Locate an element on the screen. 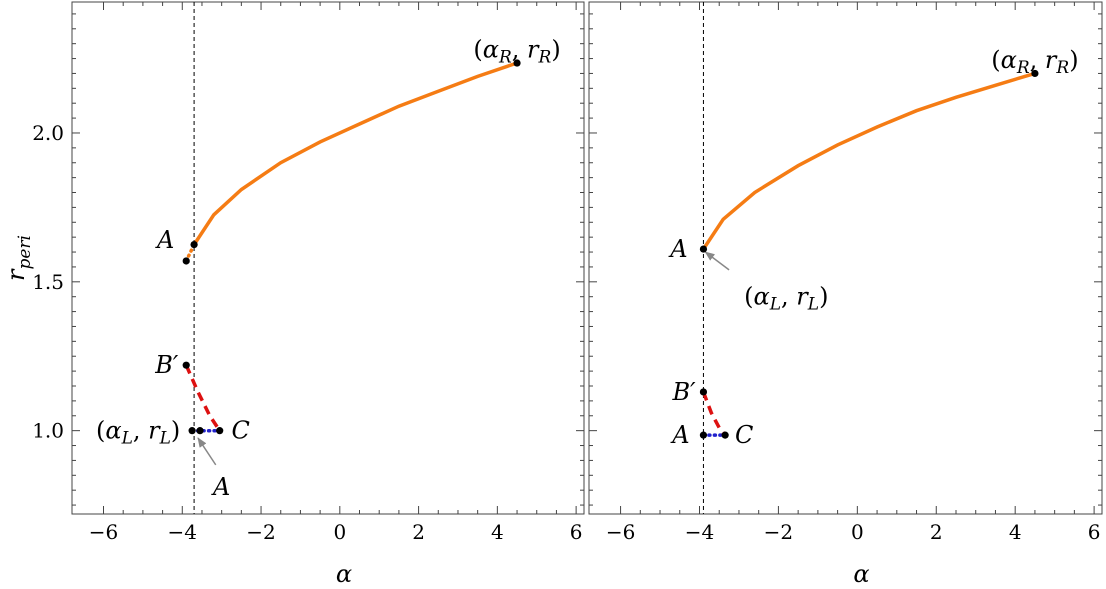 This screenshot has height=589, width=1106. y-tick-label: 1.5 is located at coordinates (48, 282).